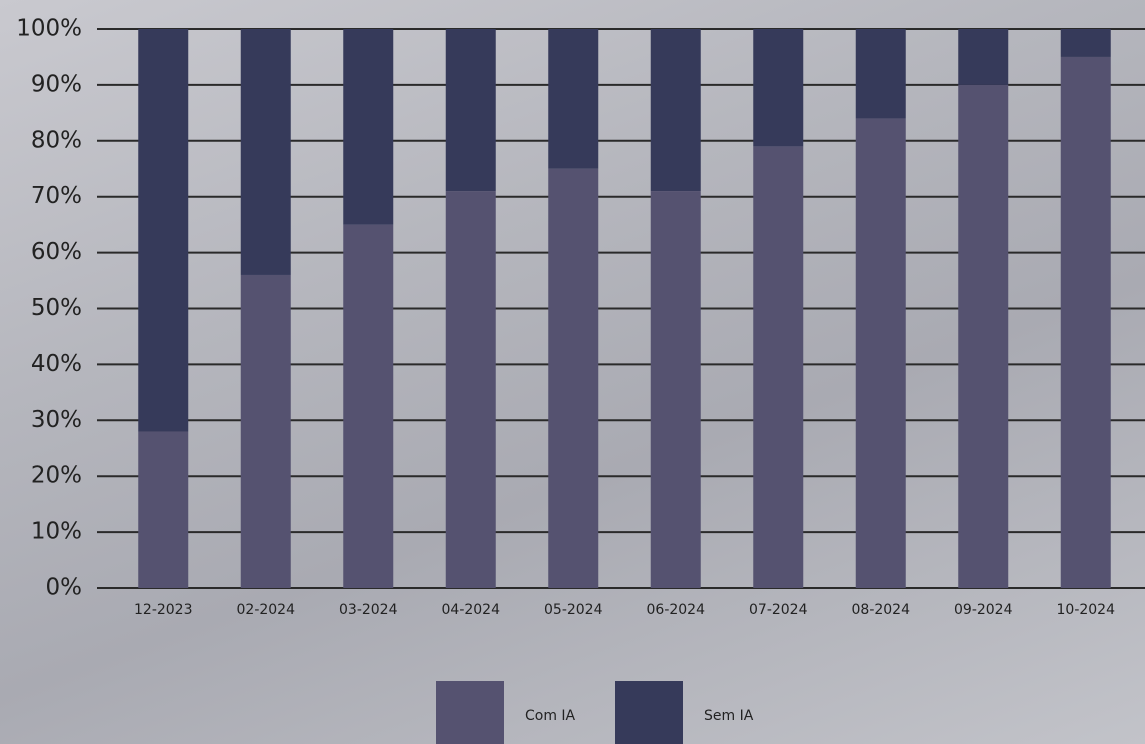 The width and height of the screenshot is (1145, 744). I want to click on x-tick-label: 09-2024, so click(983, 610).